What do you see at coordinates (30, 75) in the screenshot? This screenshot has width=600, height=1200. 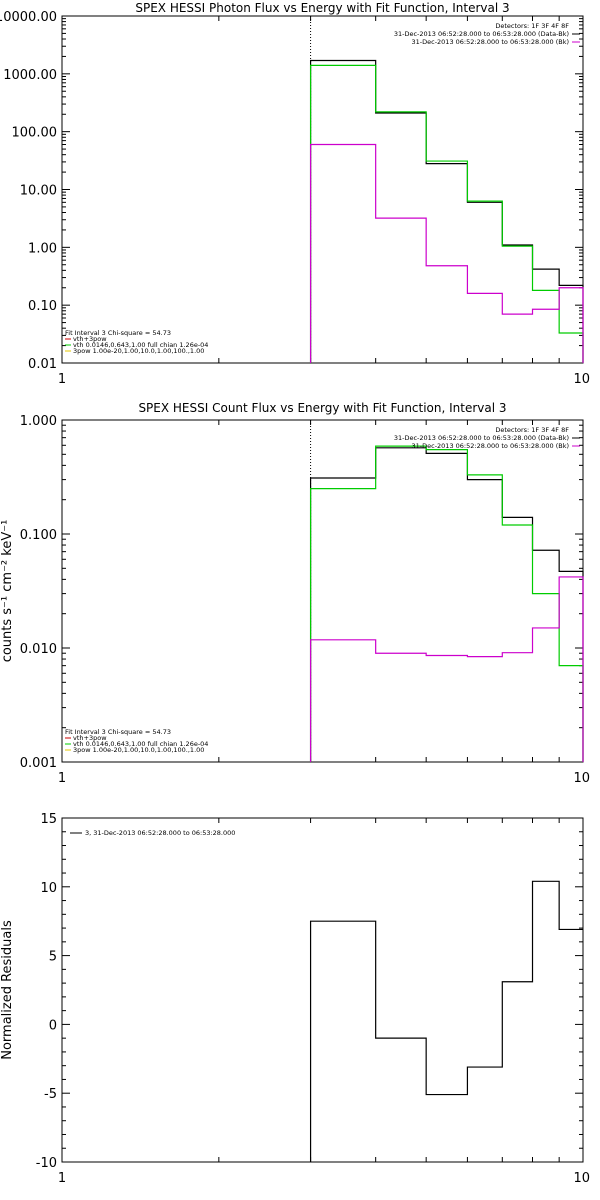 I see `y-tick-label: 1000.00` at bounding box center [30, 75].